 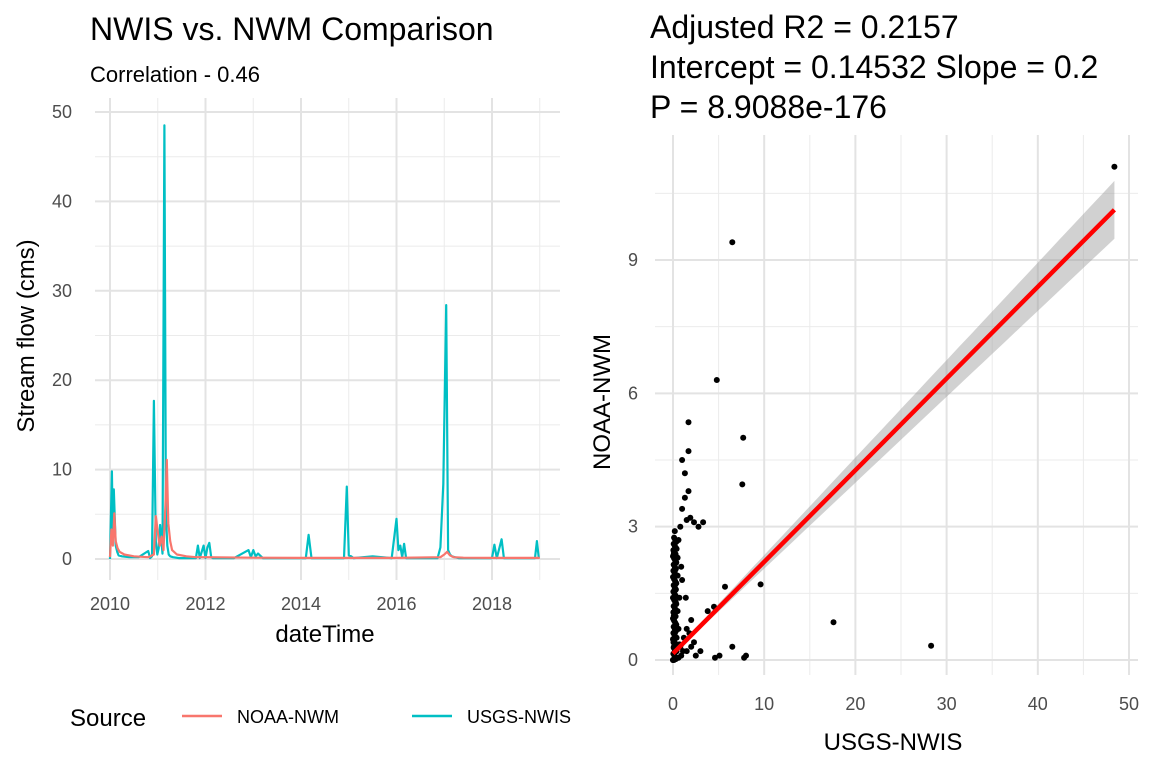 I want to click on x-tick-label: 2014, so click(x=301, y=604).